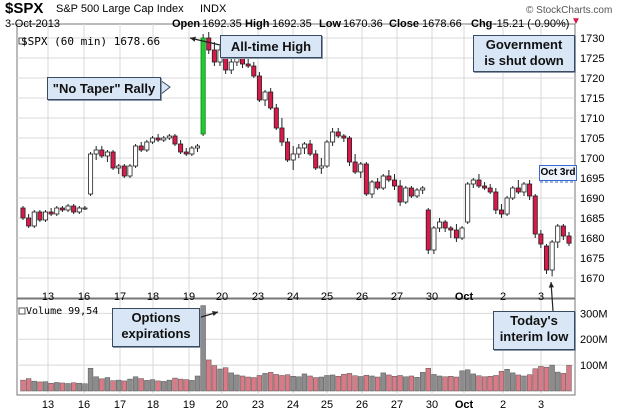 Image resolution: width=620 pixels, height=417 pixels. I want to click on y-tick-label: 1685, so click(592, 219).